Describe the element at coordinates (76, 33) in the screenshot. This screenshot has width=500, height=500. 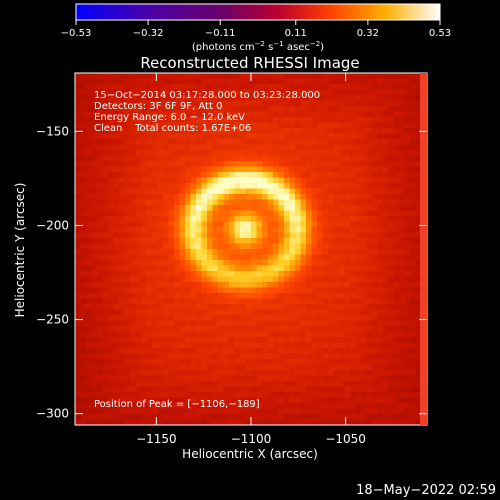
I see `colorbar-tick-label: −0.53` at that location.